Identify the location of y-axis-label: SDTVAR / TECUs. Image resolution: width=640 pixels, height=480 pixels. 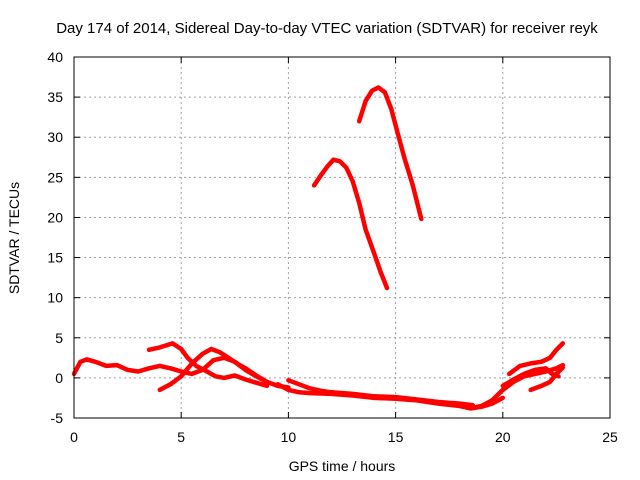
(14, 238).